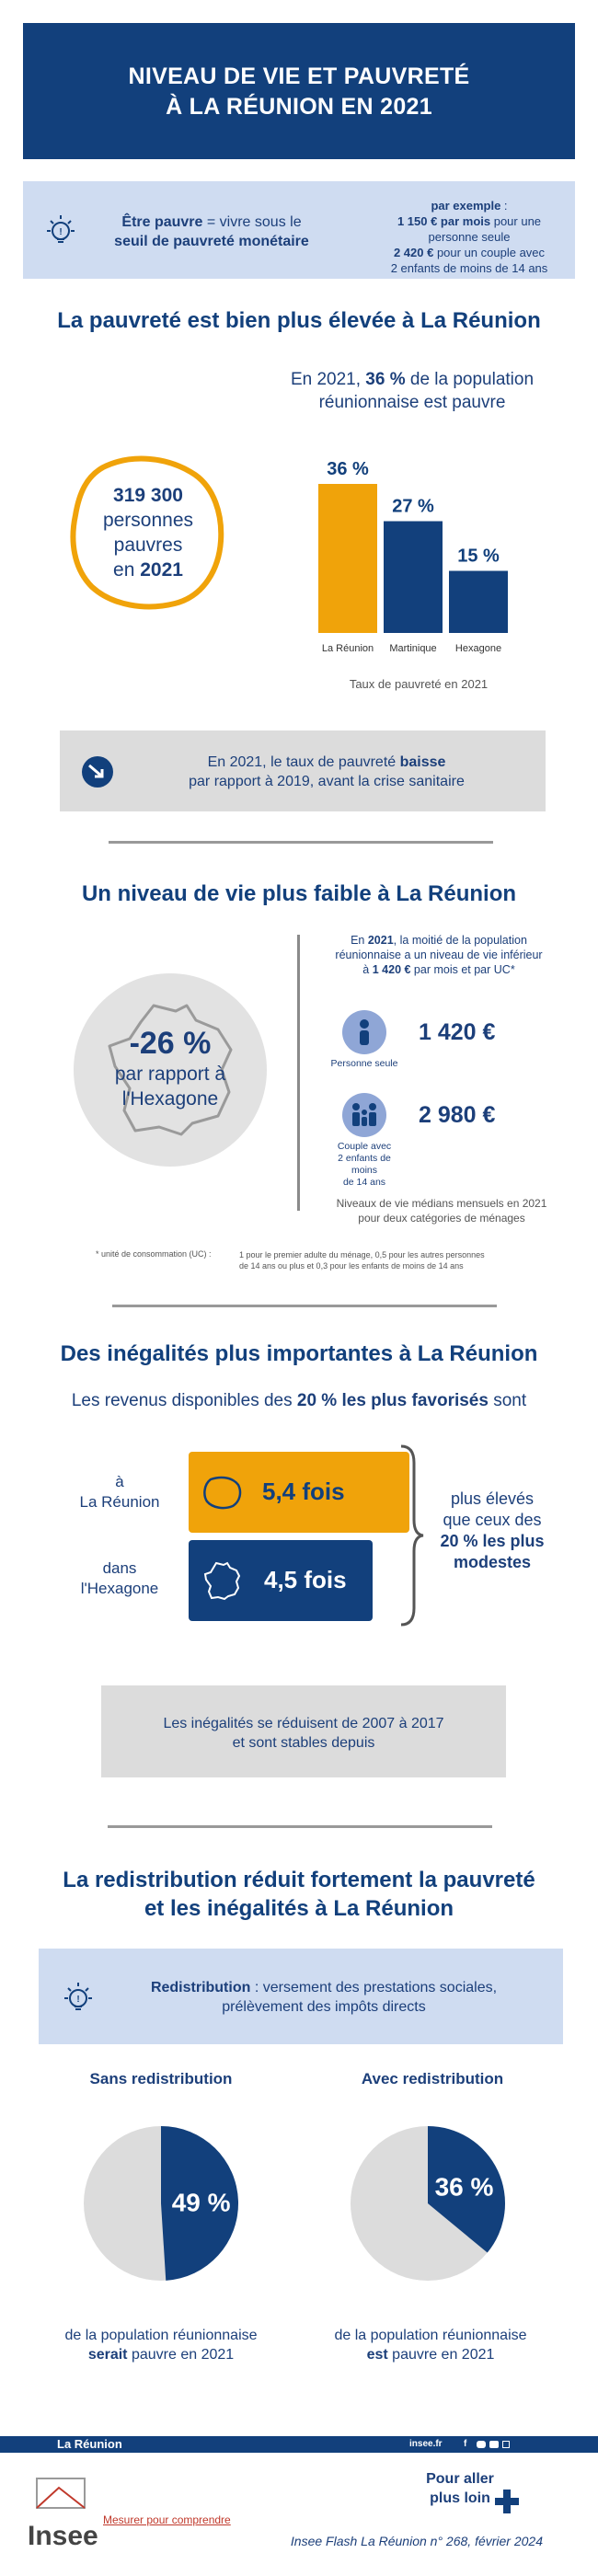 The image size is (598, 2576). I want to click on lightbulb-info-icon-2: !, so click(78, 1997).